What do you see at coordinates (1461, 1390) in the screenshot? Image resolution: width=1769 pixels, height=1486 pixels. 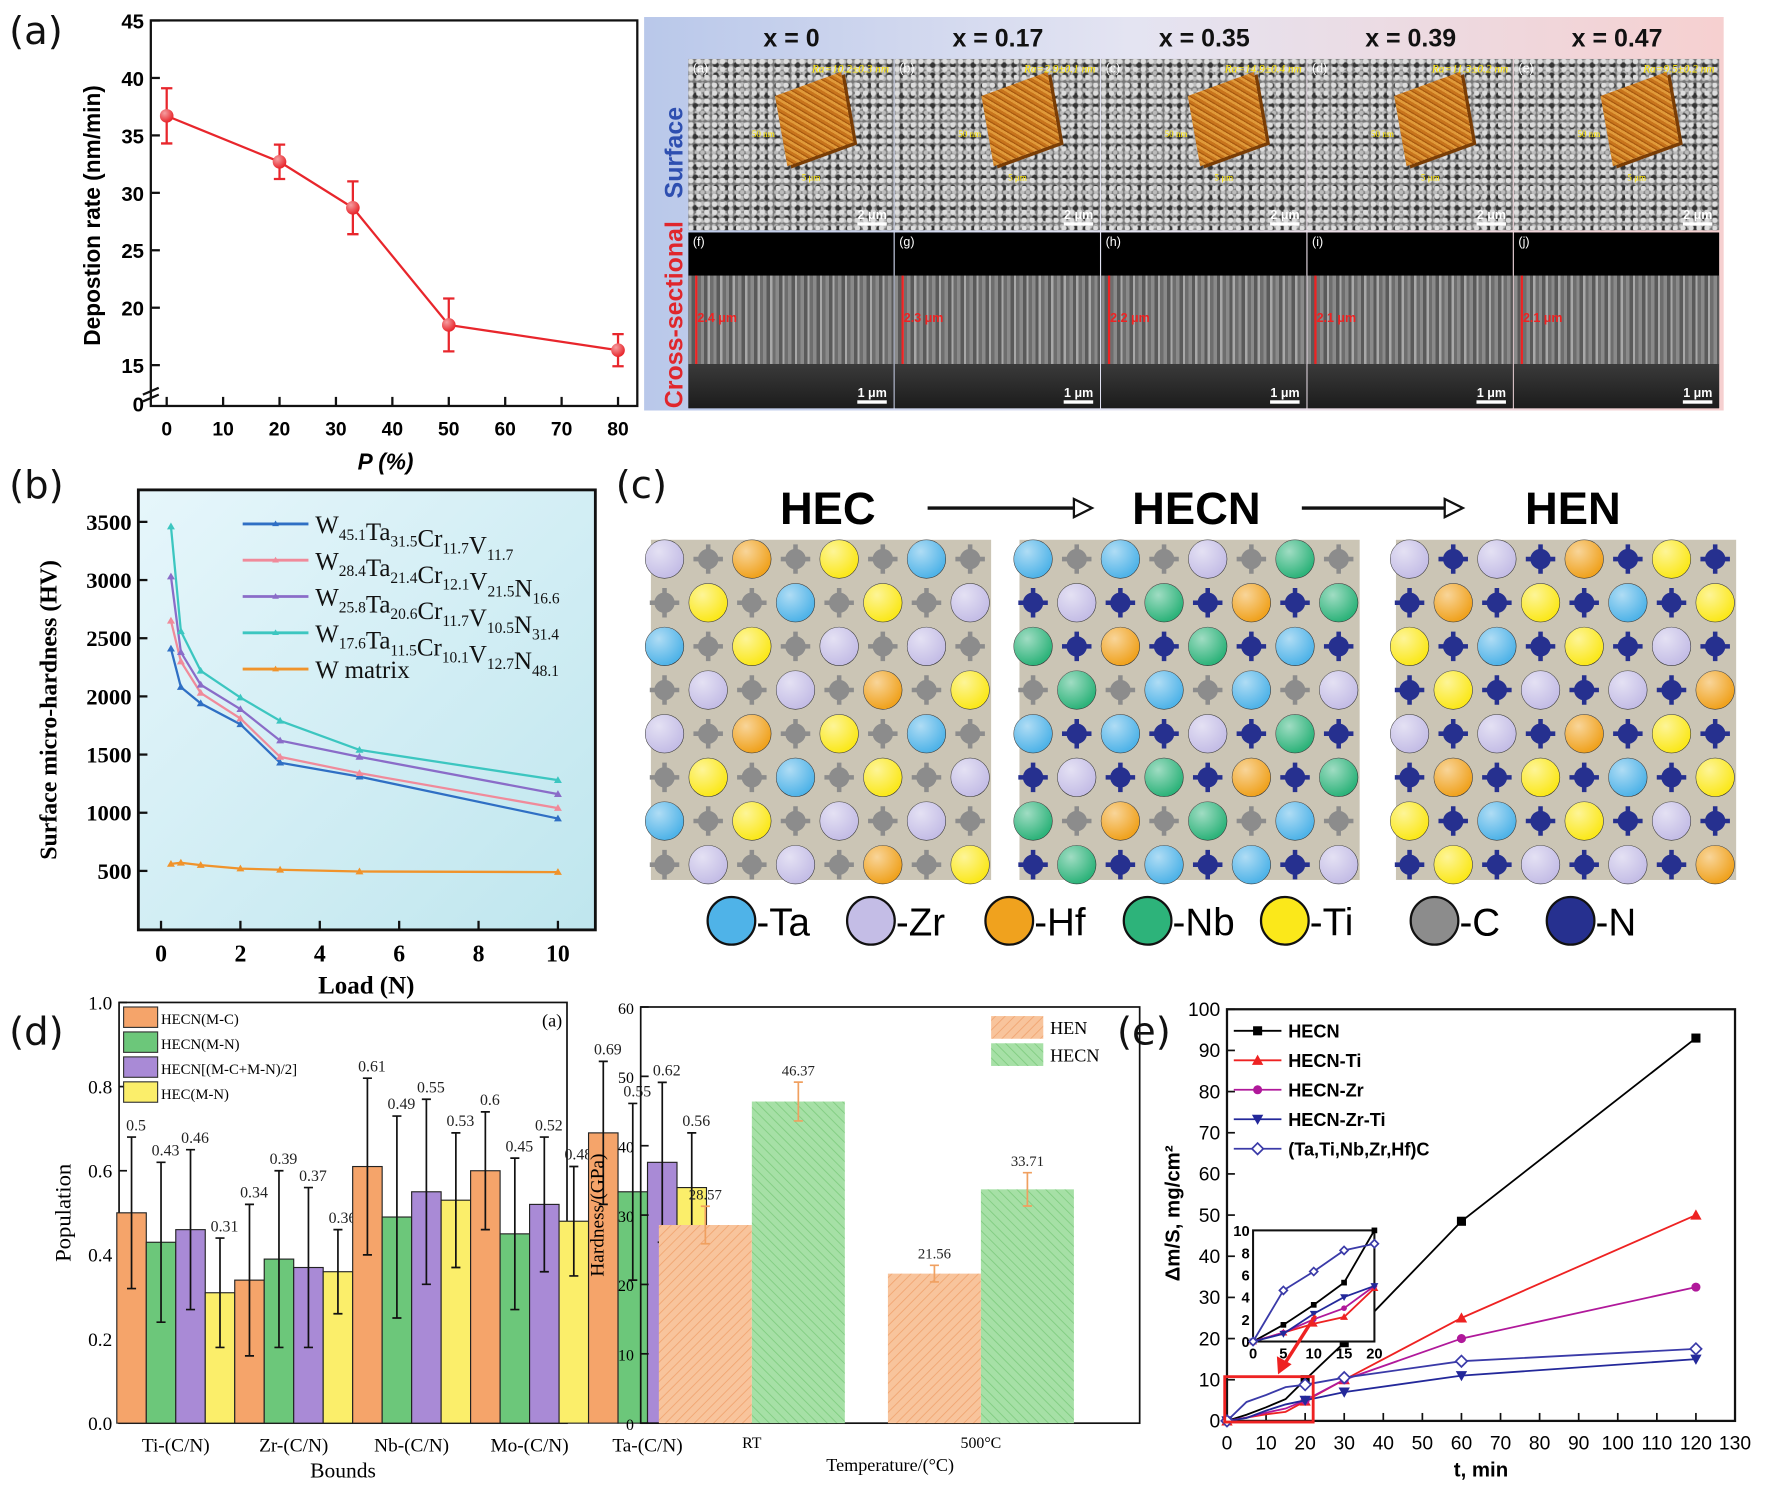 I see `series-line` at bounding box center [1461, 1390].